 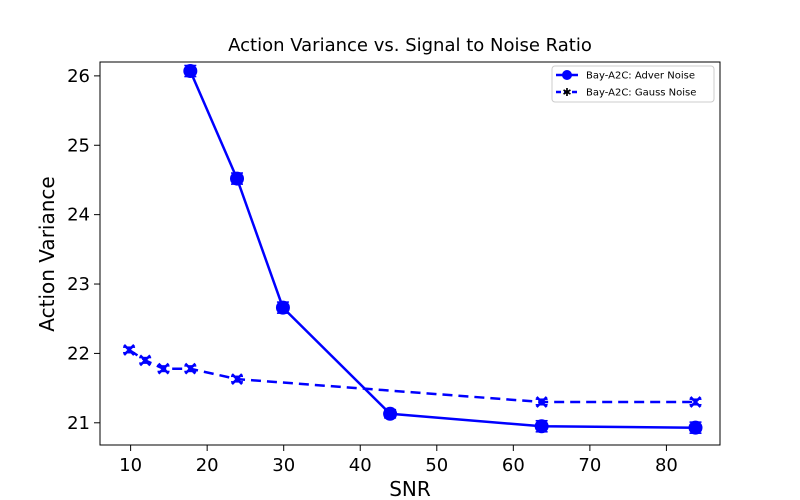 I want to click on legend-box, so click(x=633, y=84).